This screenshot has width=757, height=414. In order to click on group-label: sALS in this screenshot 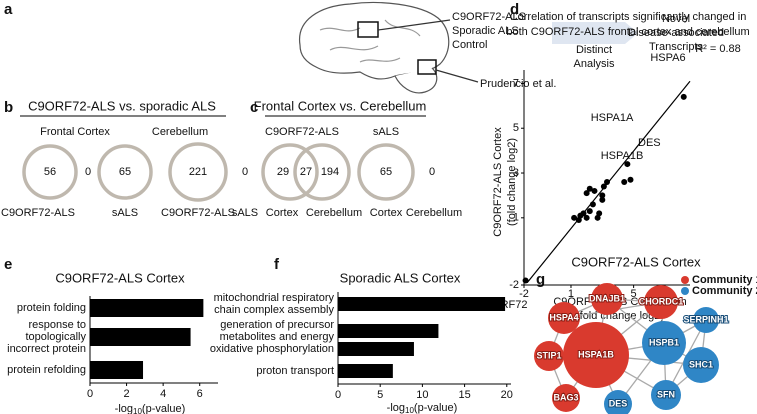, I will do `click(386, 132)`.